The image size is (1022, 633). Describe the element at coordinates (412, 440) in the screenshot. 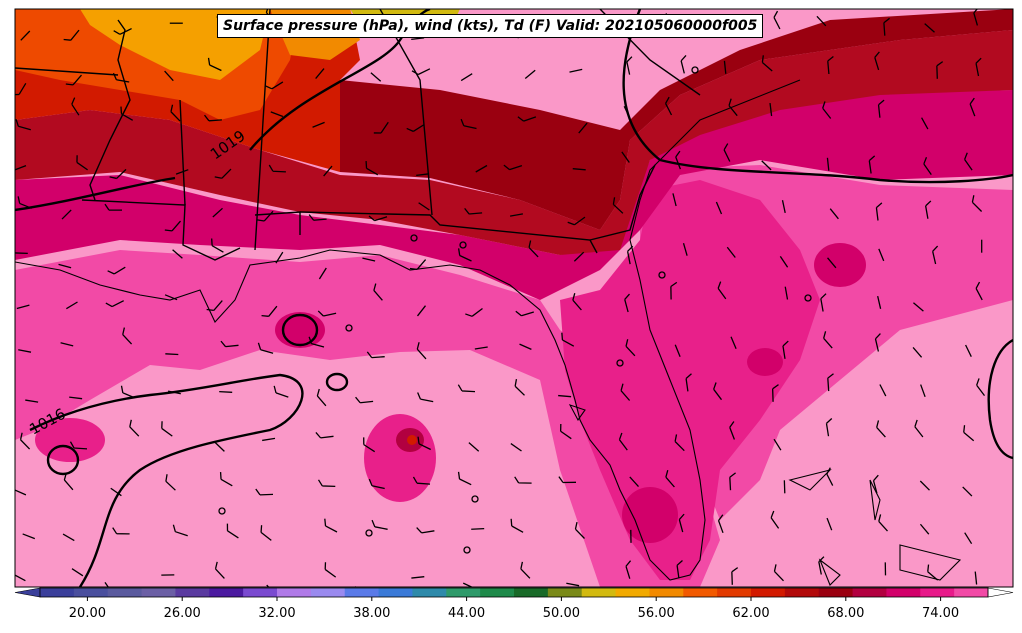

I see `offshore-moist-max` at that location.